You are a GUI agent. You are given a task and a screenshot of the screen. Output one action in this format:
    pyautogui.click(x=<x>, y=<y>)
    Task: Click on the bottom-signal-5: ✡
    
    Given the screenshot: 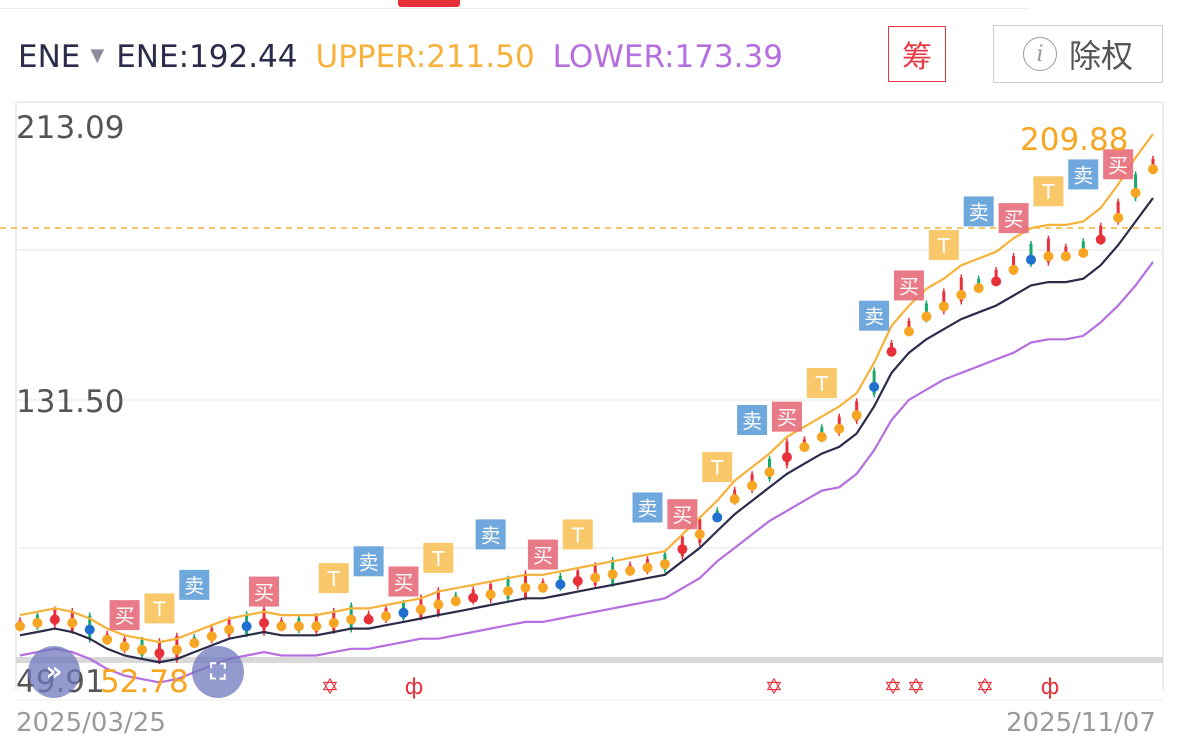 What is the action you would take?
    pyautogui.click(x=985, y=687)
    